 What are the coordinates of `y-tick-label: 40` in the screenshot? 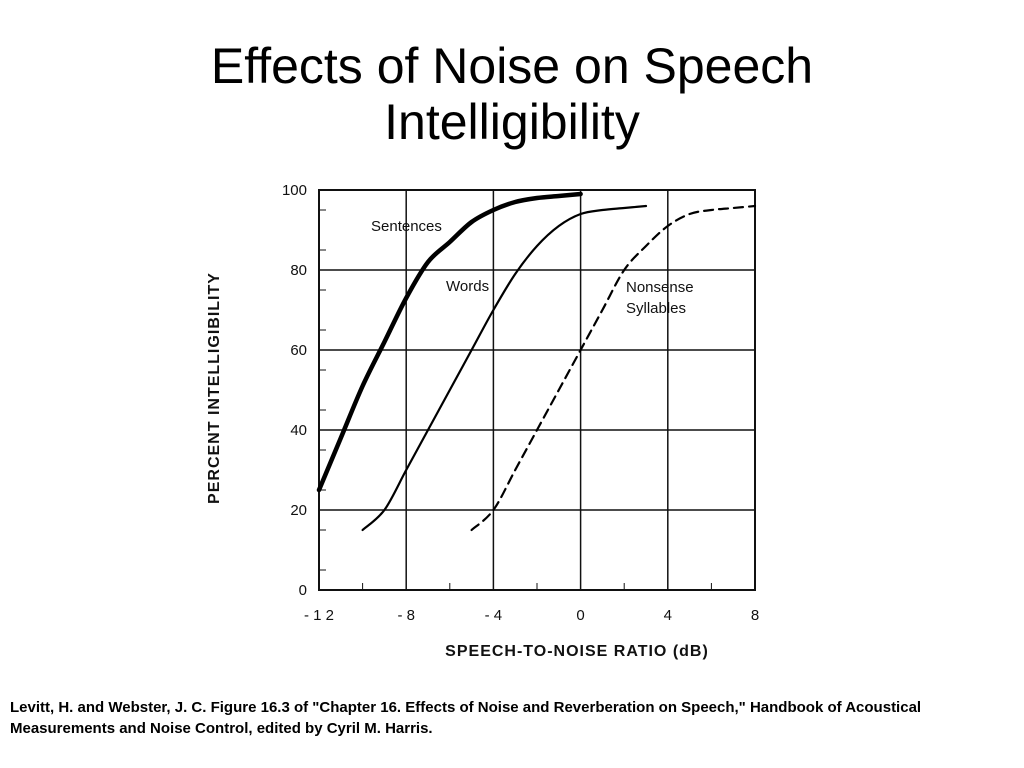 It's located at (298, 430).